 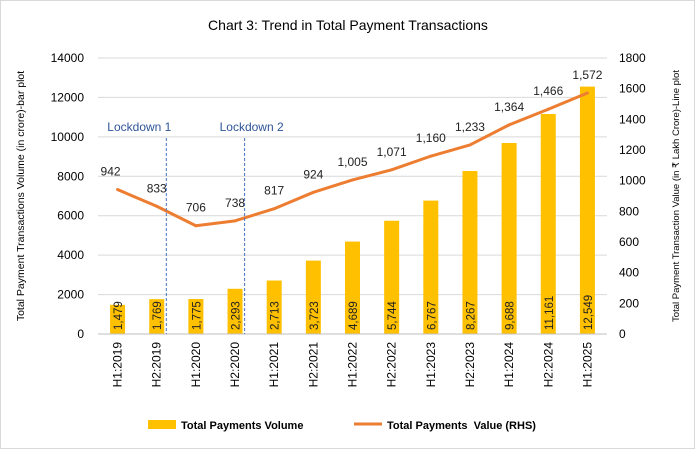 What do you see at coordinates (587, 210) in the screenshot?
I see `bar-H1:2025` at bounding box center [587, 210].